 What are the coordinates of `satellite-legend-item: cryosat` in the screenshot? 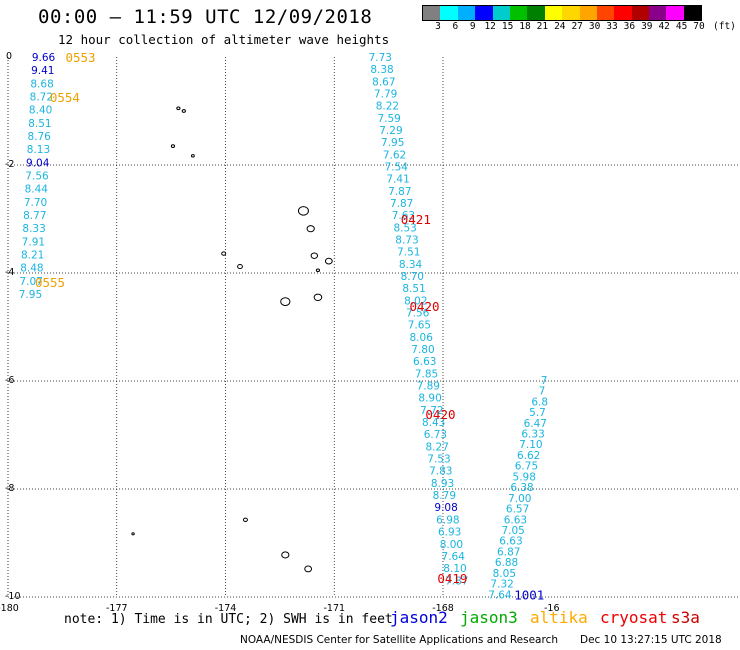 It's located at (634, 617).